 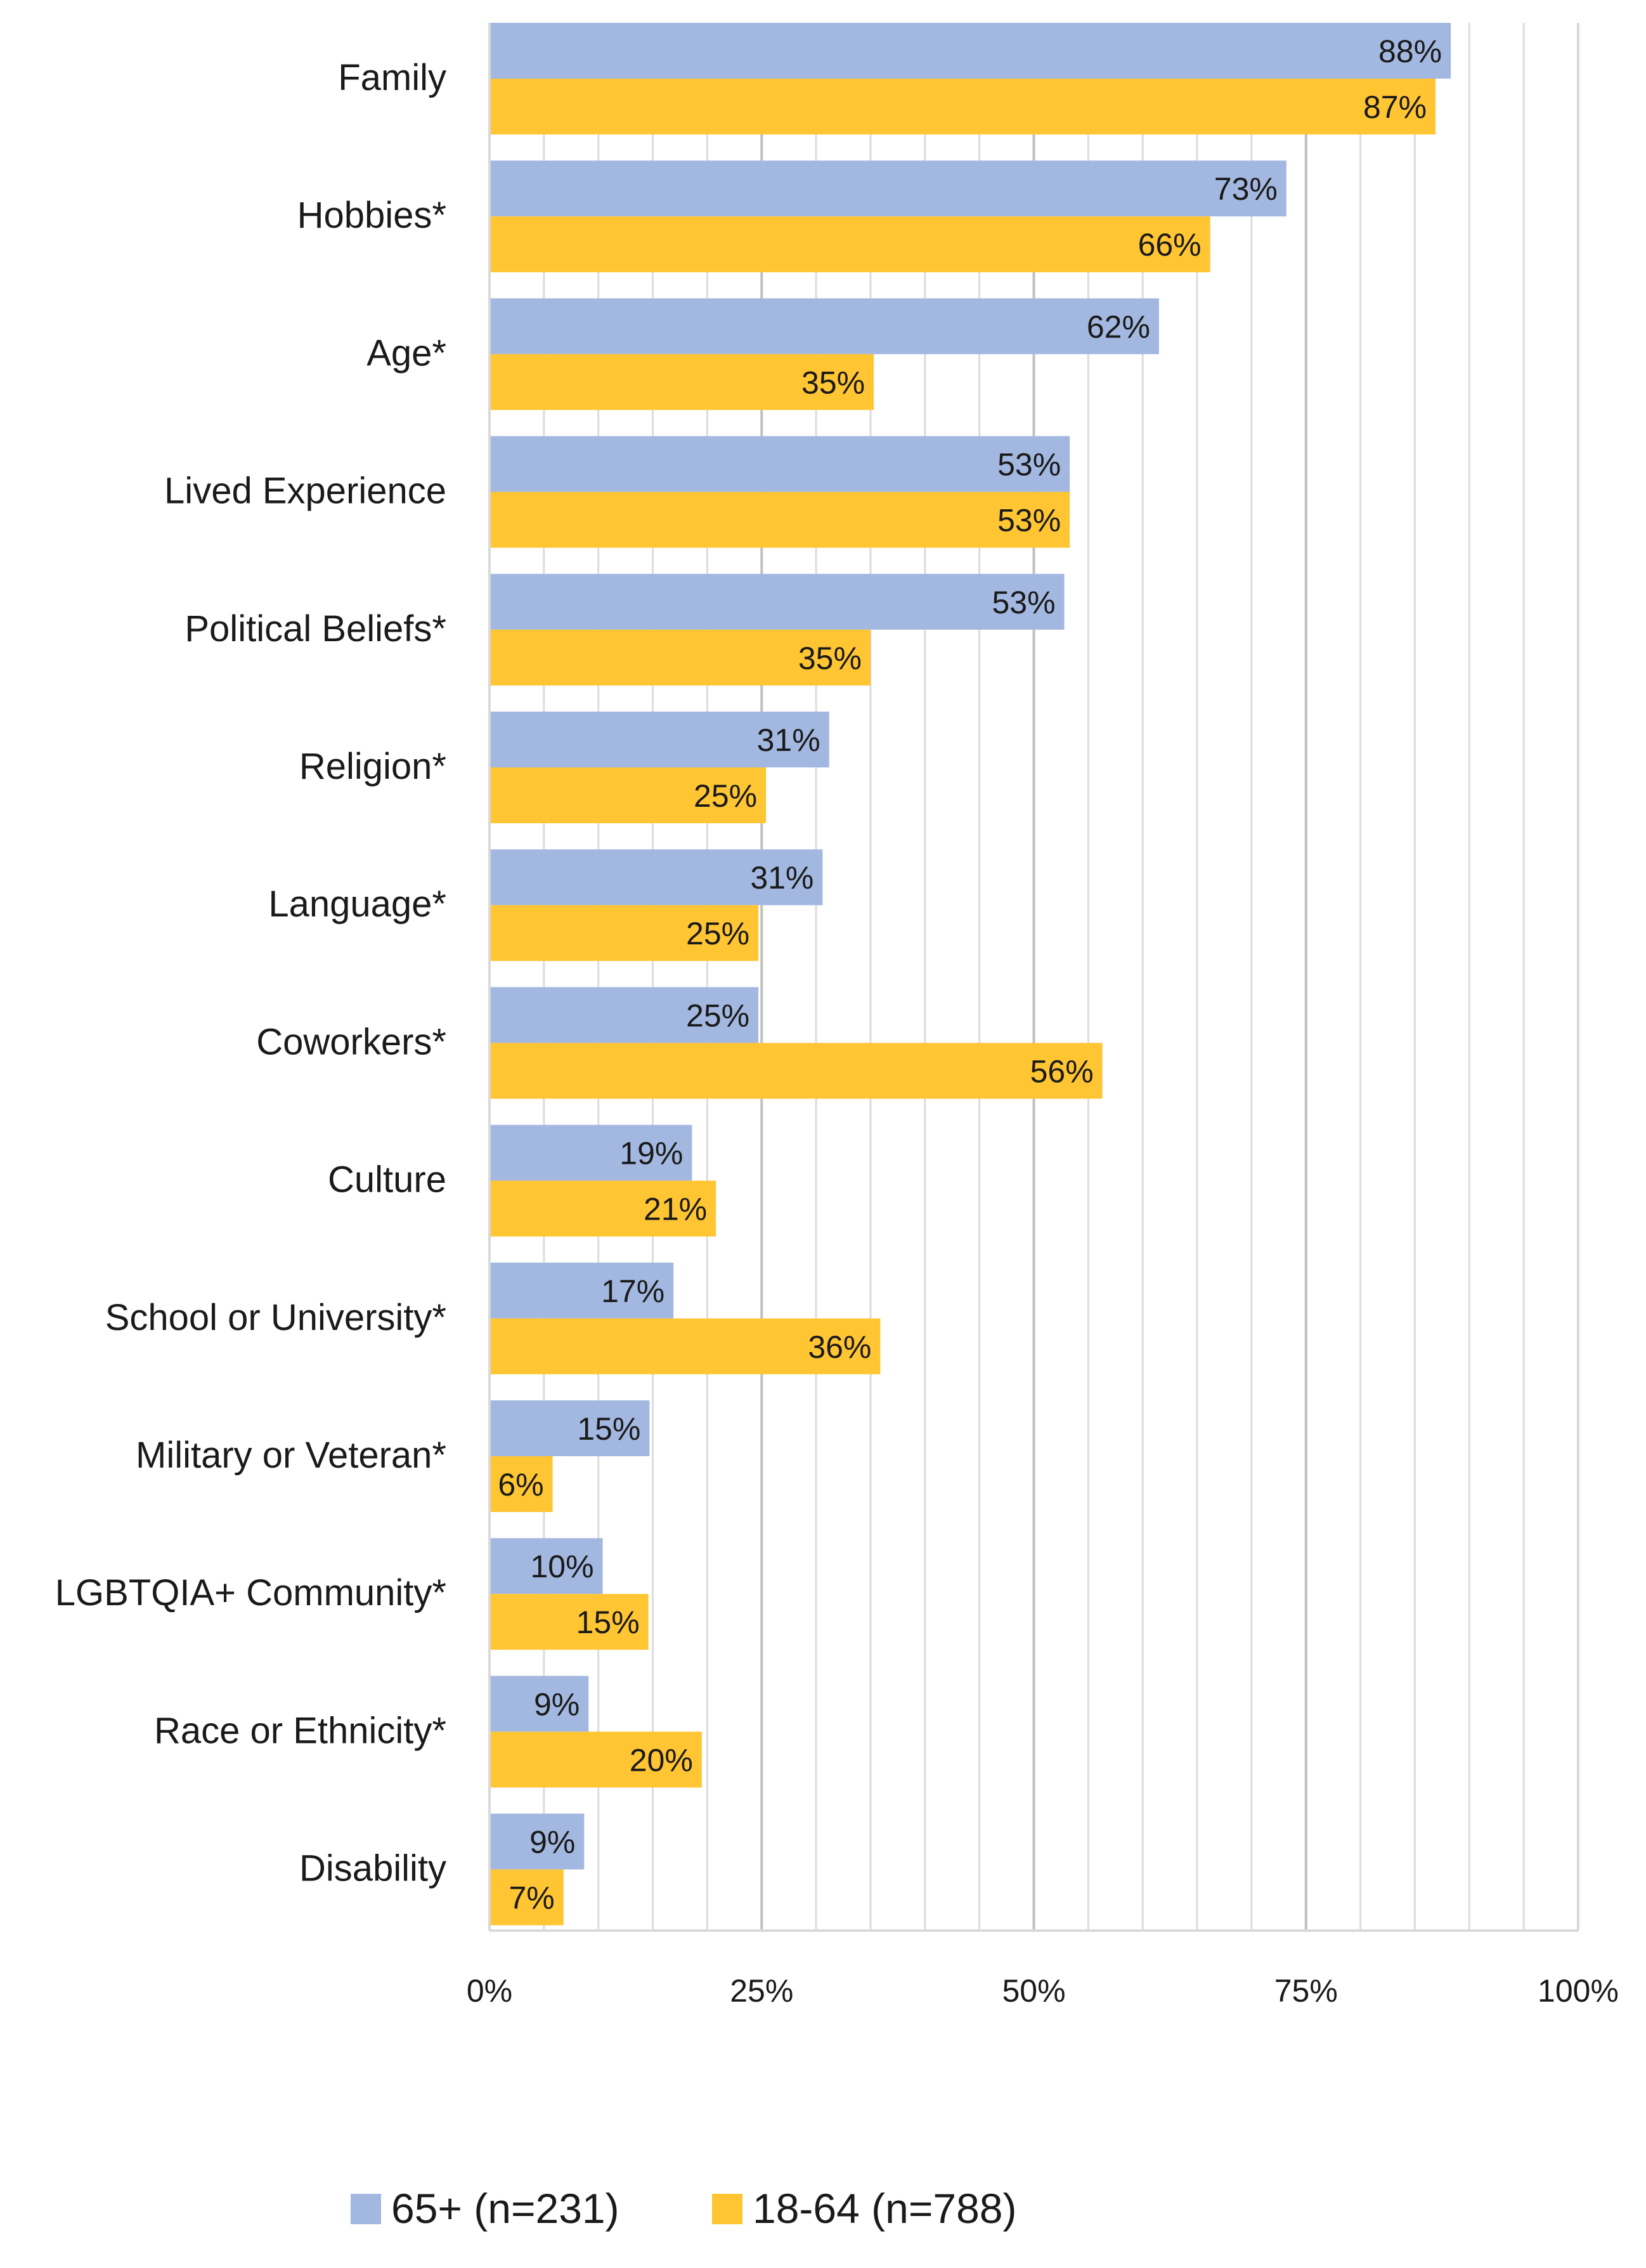 I want to click on data-label: 88%, so click(x=1410, y=51).